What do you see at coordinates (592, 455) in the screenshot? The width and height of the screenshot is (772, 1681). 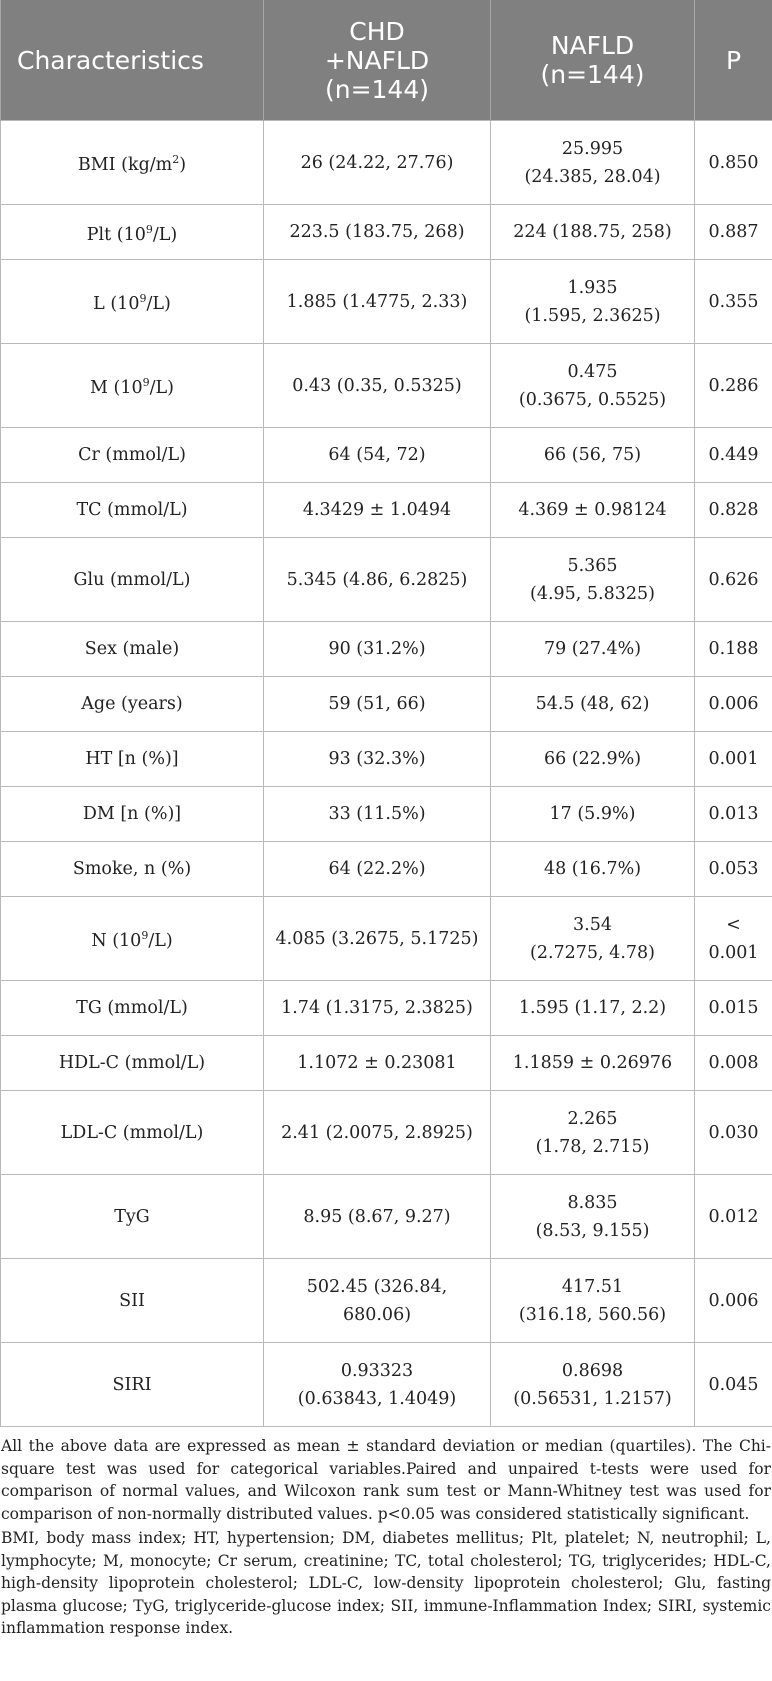 I see `cell-line: 66 (56, 75)` at bounding box center [592, 455].